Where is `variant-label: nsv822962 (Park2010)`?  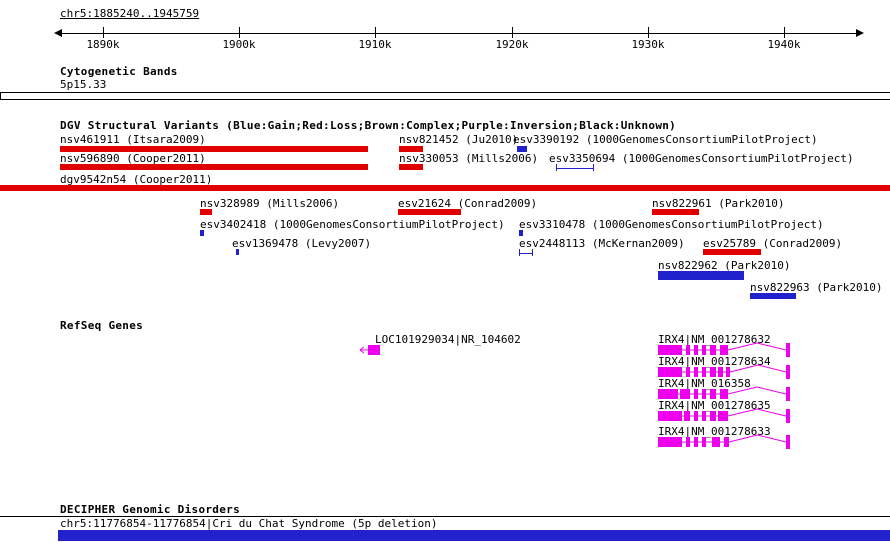
variant-label: nsv822962 (Park2010) is located at coordinates (724, 265).